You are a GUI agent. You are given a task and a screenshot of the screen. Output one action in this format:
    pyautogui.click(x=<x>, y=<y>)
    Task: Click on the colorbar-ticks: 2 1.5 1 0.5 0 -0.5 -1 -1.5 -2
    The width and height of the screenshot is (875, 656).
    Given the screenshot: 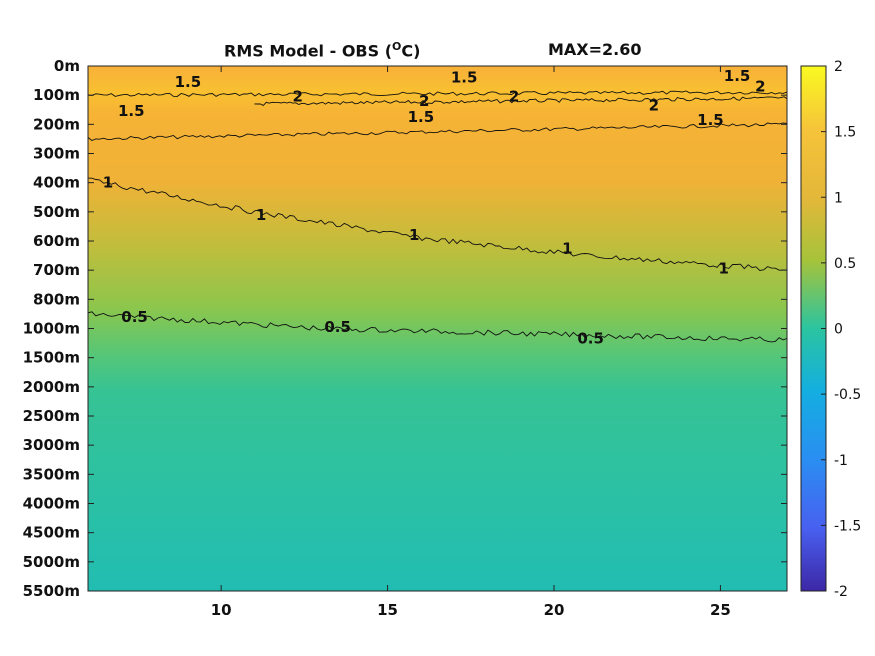 What is the action you would take?
    pyautogui.click(x=841, y=329)
    